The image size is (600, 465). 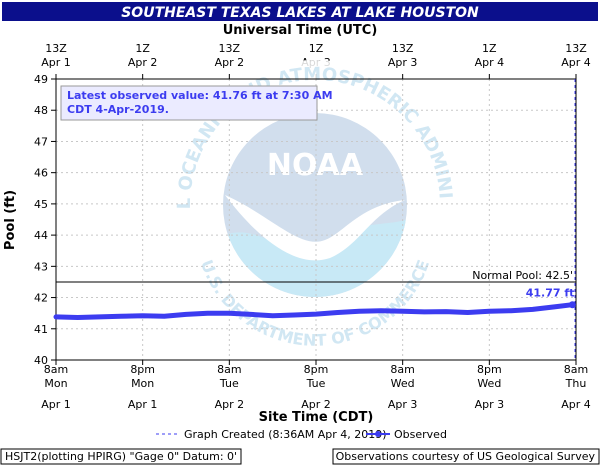 I want to click on top-tick-label: Apr 1, so click(x=56, y=62).